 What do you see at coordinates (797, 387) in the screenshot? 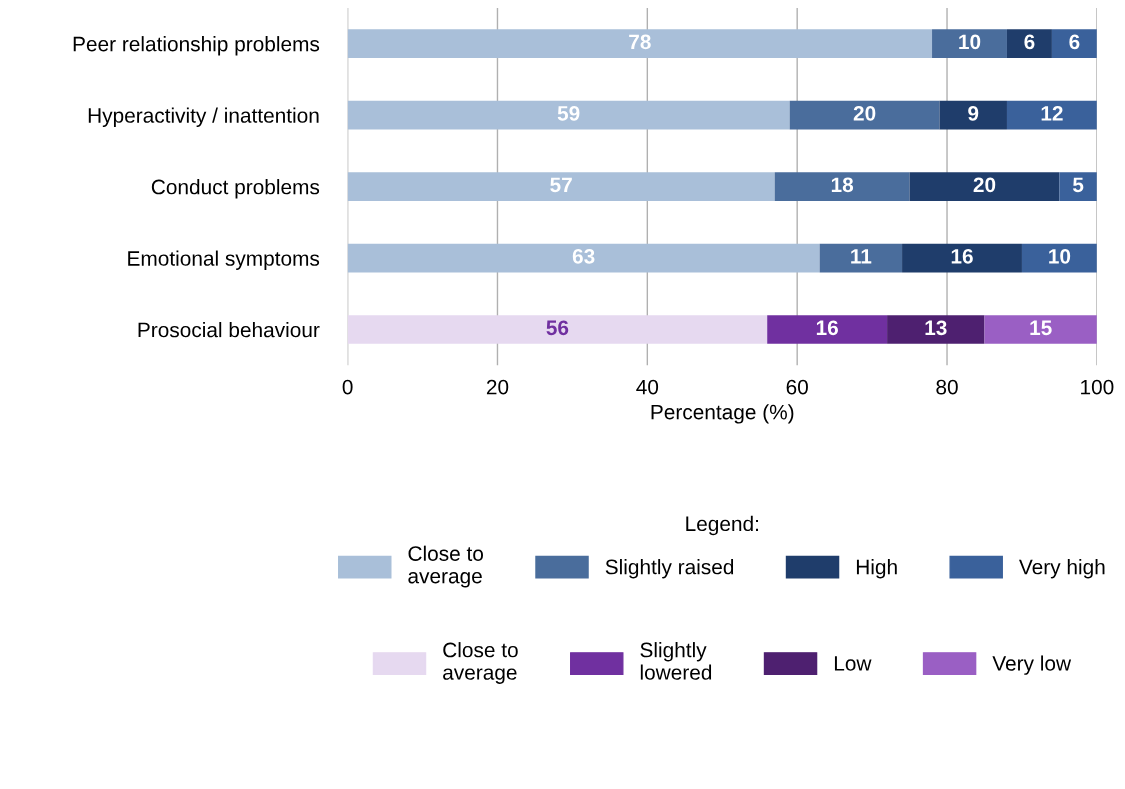
I see `x-tick-label: 60` at bounding box center [797, 387].